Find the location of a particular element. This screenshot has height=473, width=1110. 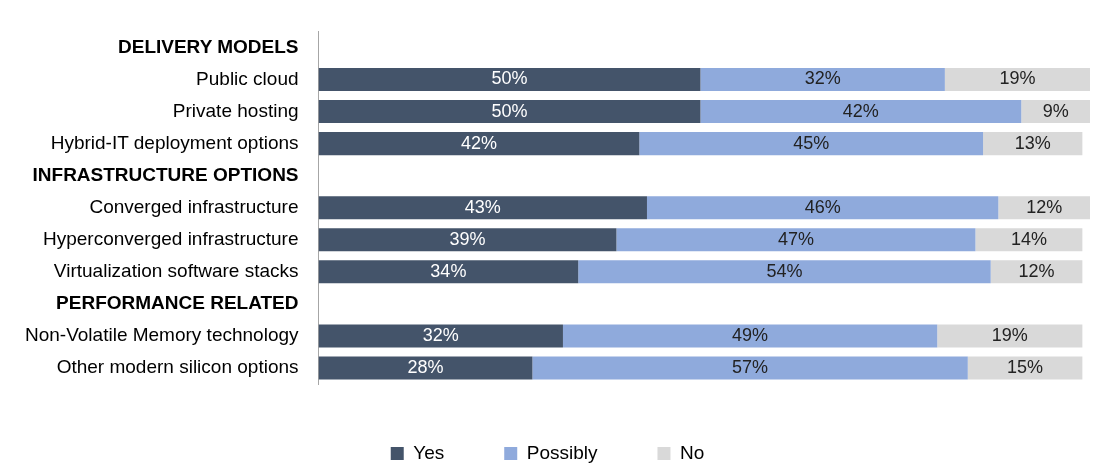

data-label: 47% is located at coordinates (795, 238).